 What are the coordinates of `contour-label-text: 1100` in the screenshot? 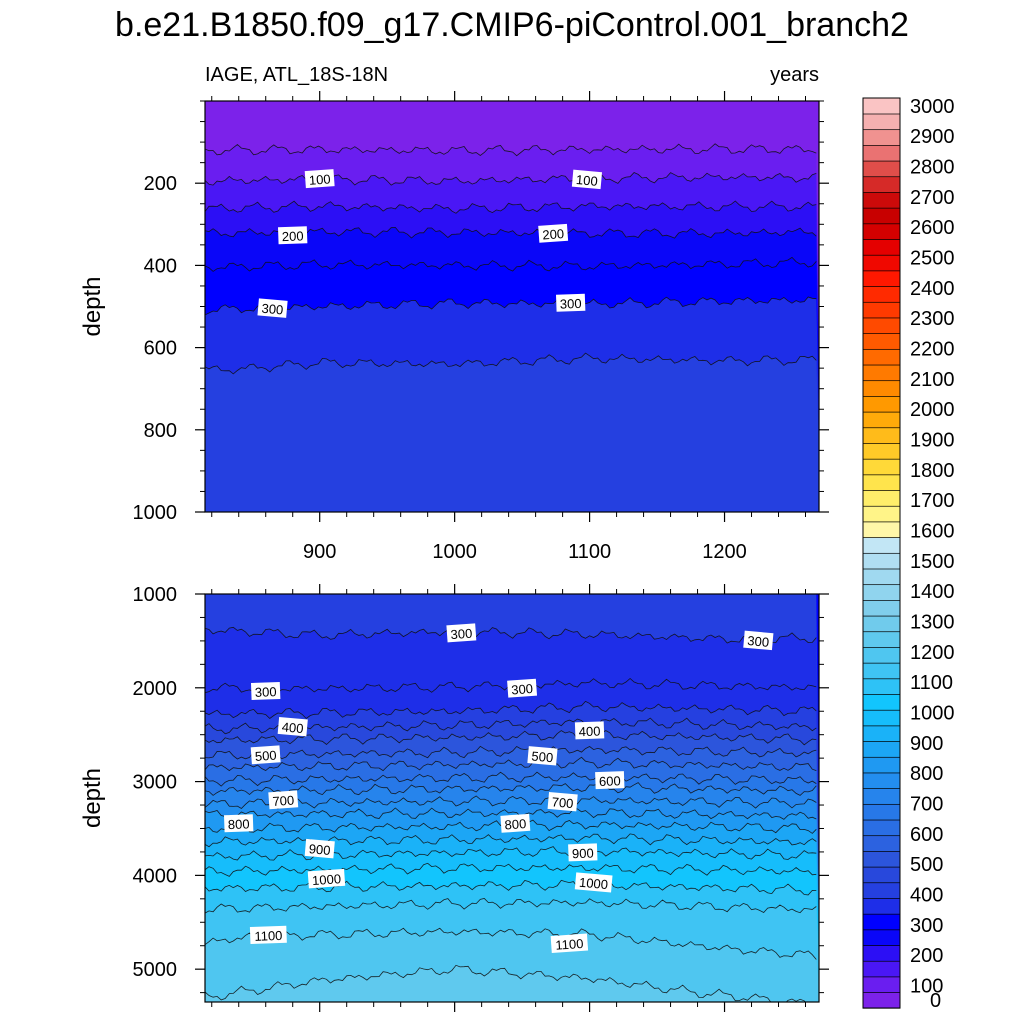 It's located at (569, 944).